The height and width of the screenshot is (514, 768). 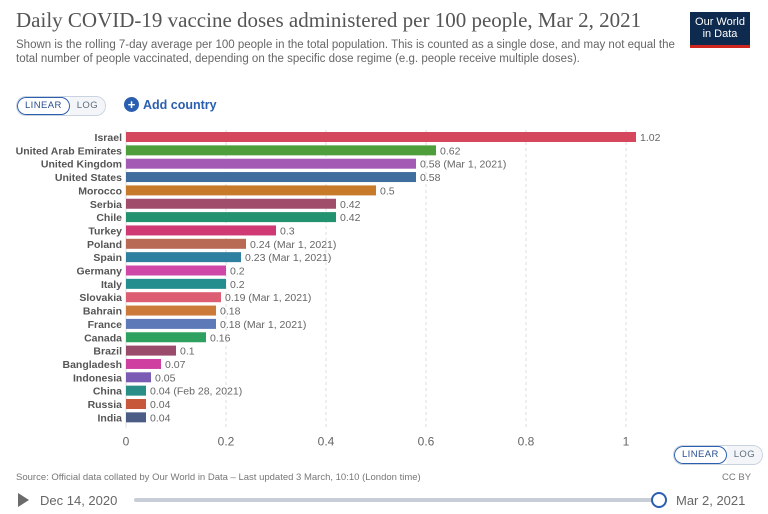 I want to click on value-label: 0.18 (Mar 1, 2021), so click(x=263, y=325).